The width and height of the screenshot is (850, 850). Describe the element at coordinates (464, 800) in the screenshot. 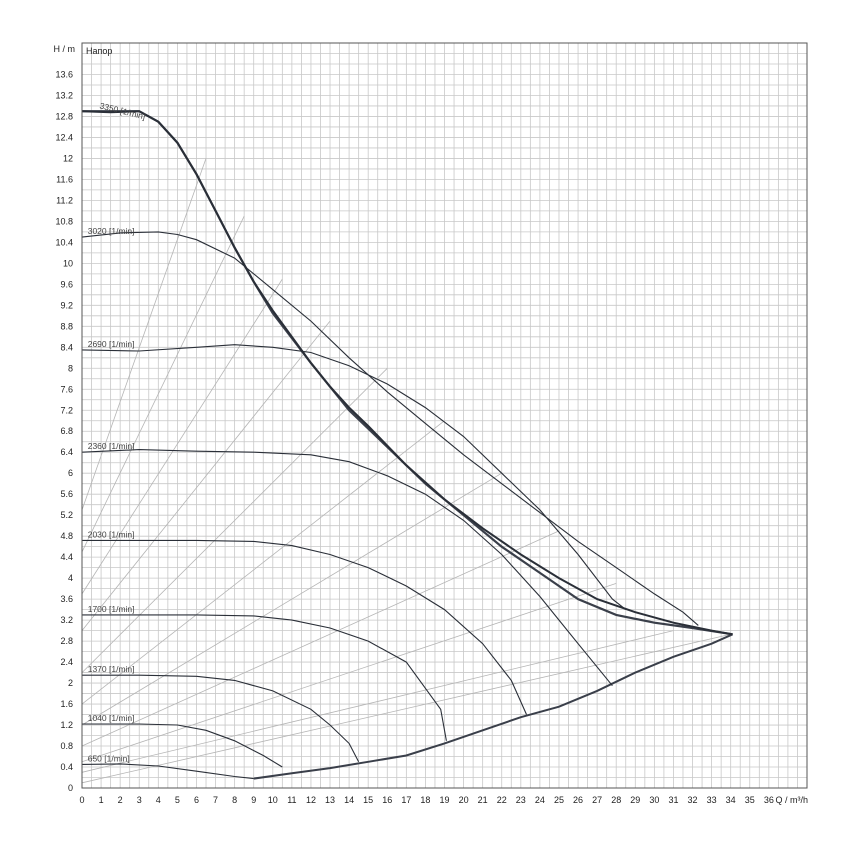

I see `x-tick-label: 20` at that location.